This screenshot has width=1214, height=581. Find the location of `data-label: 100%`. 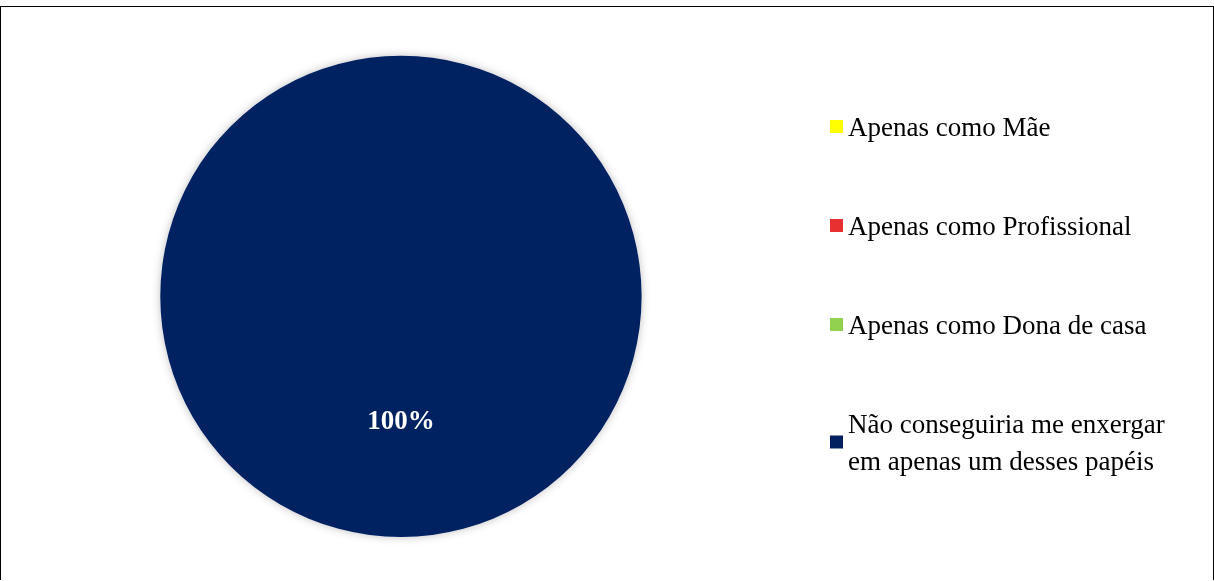

data-label: 100% is located at coordinates (401, 419).